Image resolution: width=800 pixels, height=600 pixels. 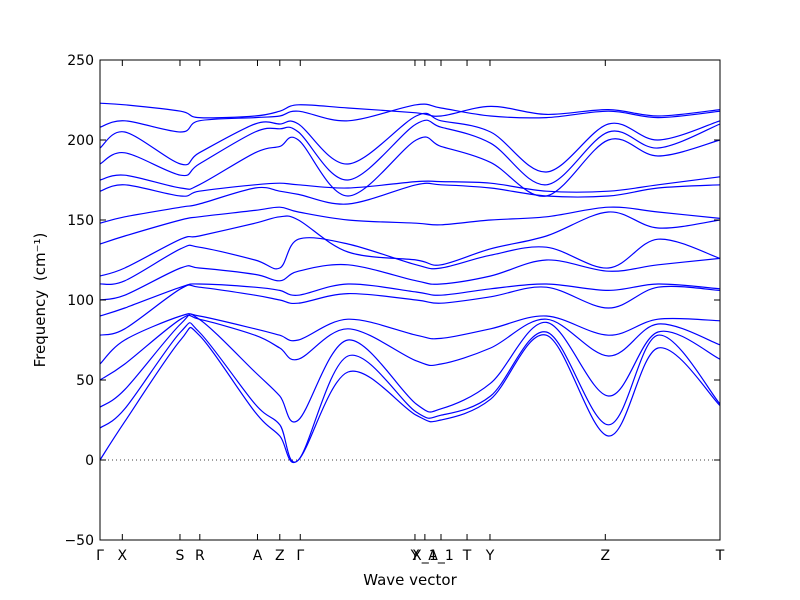 What do you see at coordinates (80, 141) in the screenshot?
I see `y-tick-label: 200` at bounding box center [80, 141].